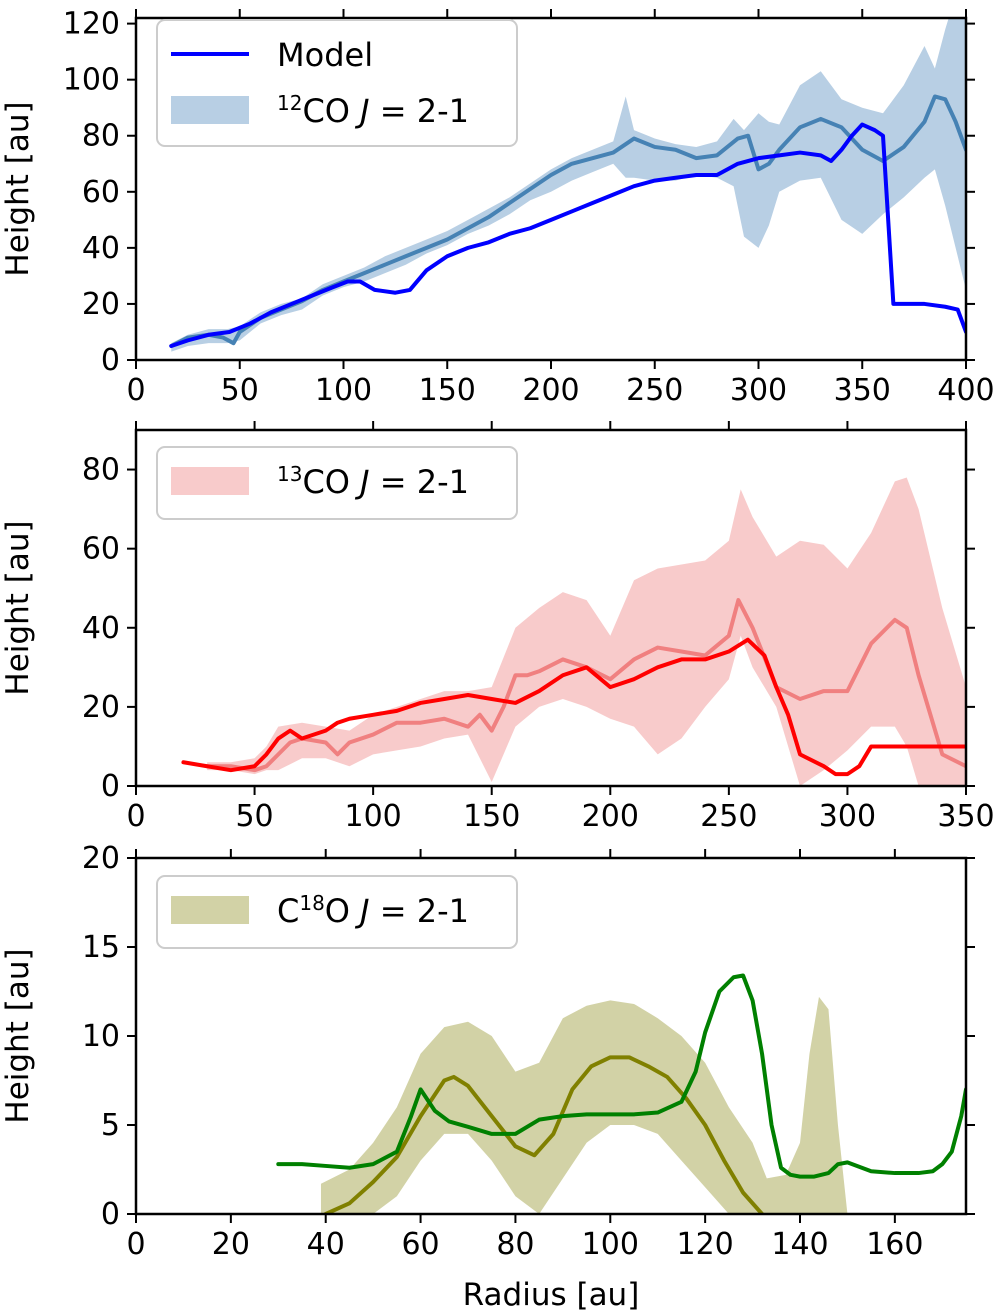 The image size is (1000, 1314). What do you see at coordinates (326, 1244) in the screenshot?
I see `x-tick-label: 40` at bounding box center [326, 1244].